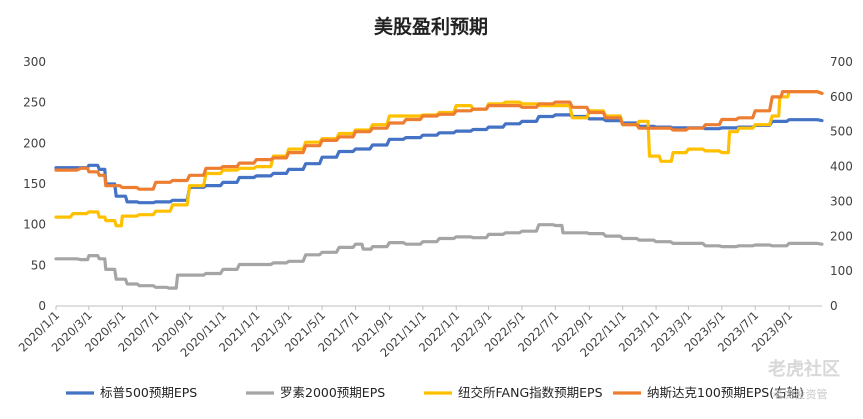 This screenshot has width=863, height=419. What do you see at coordinates (841, 201) in the screenshot?
I see `y-right-tick-label: 300` at bounding box center [841, 201].